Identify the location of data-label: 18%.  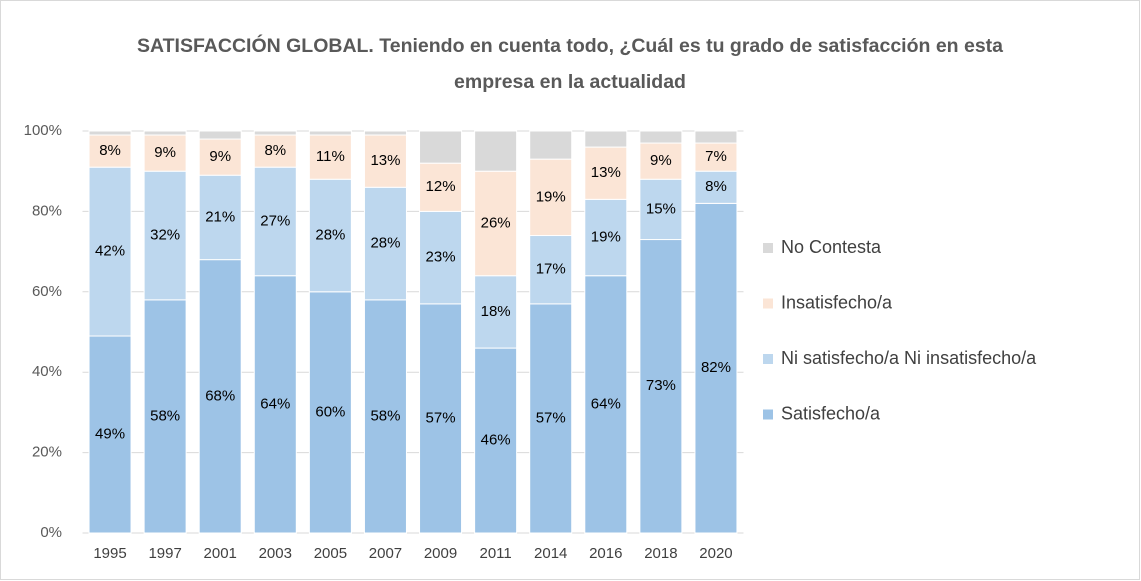
(496, 311).